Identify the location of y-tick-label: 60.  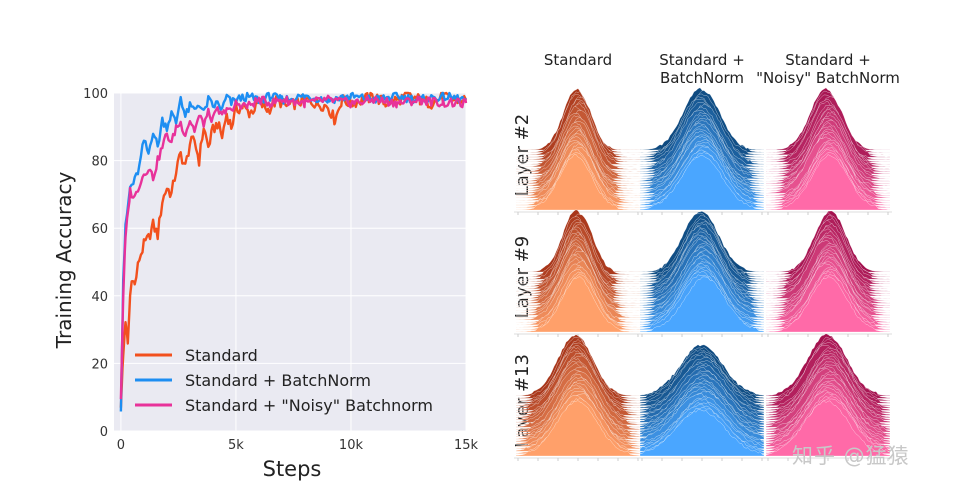
(99, 229).